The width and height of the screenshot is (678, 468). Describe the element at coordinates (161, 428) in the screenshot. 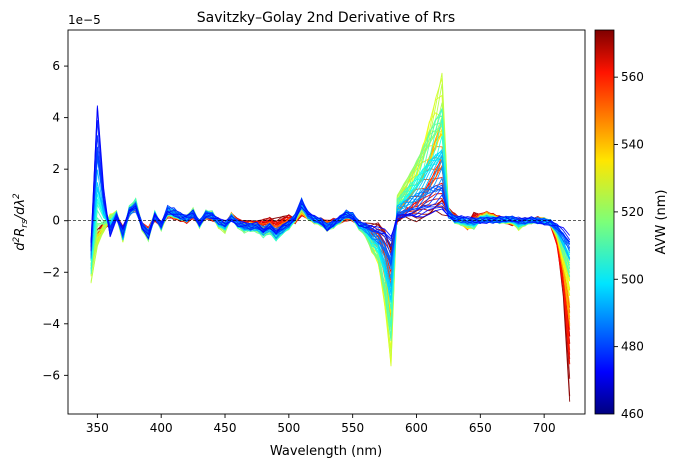

I see `x-tick-label: 400` at that location.